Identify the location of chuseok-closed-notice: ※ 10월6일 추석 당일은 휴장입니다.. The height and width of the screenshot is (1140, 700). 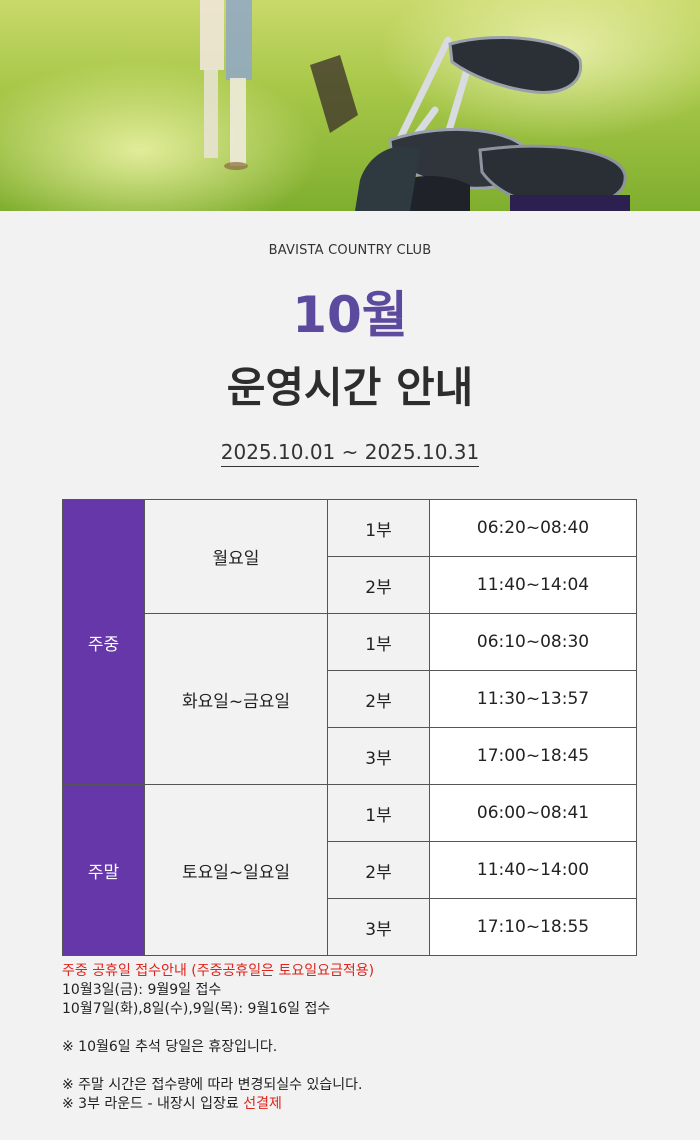
(170, 1047).